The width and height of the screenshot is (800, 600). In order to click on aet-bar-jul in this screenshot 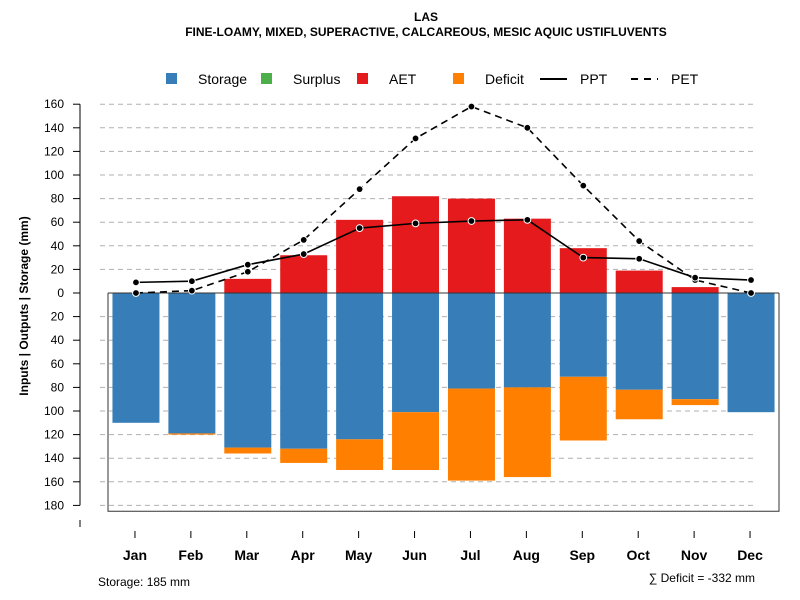, I will do `click(471, 245)`.